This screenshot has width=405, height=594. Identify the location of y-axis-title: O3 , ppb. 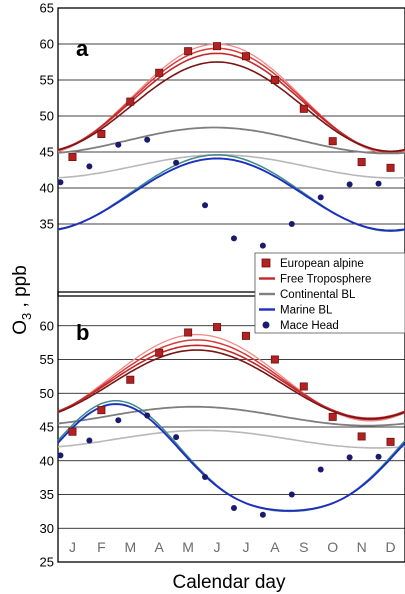
(22, 300).